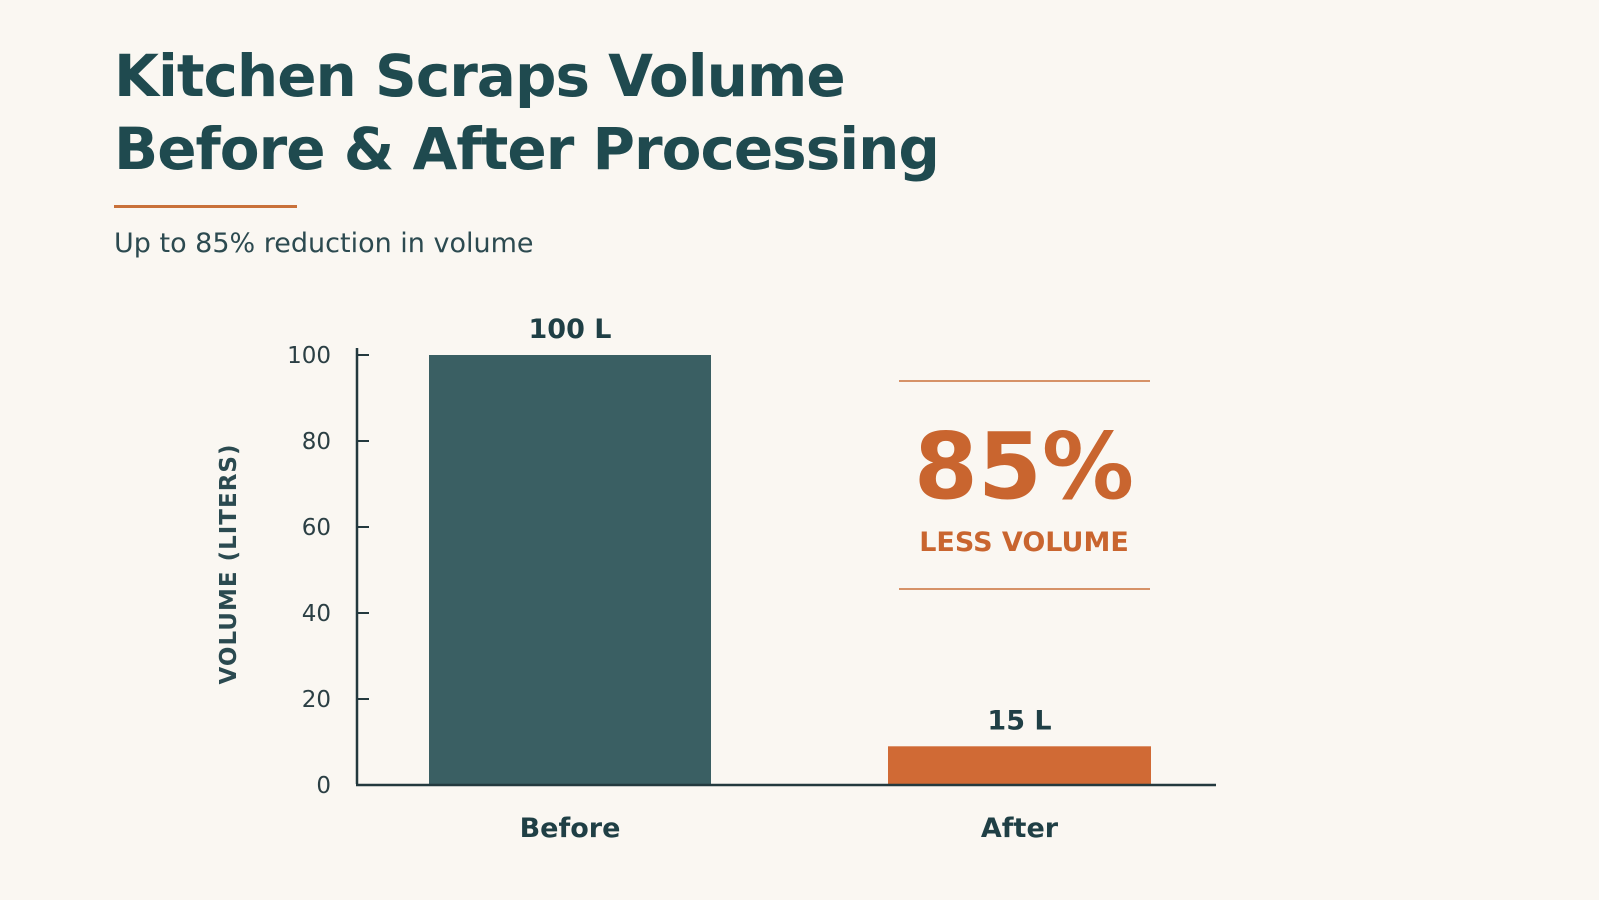 This screenshot has width=1599, height=900. I want to click on y-axis-title: VOLUME (LITERS), so click(229, 564).